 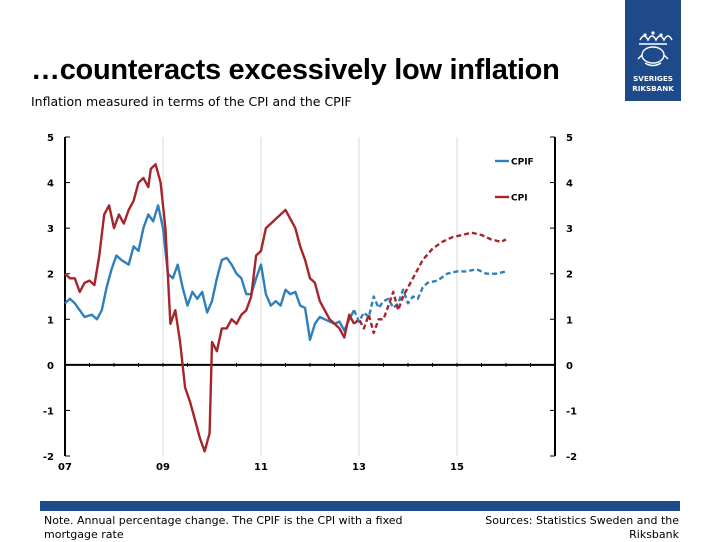 I want to click on y-tick-label-left: -1, so click(x=48, y=411).